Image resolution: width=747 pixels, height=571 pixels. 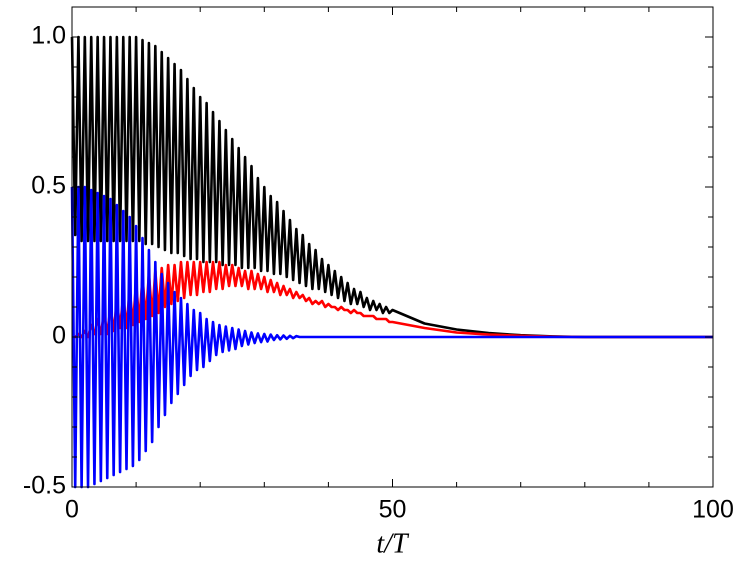 I want to click on x-tick-label: 100, so click(x=713, y=510).